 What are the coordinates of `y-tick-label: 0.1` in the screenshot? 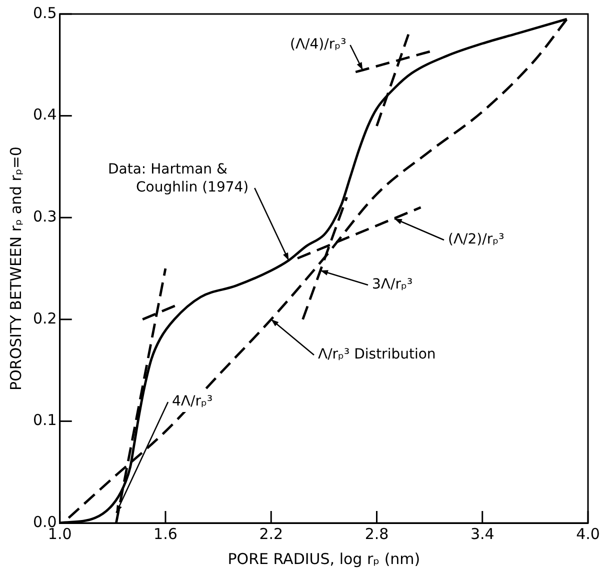 It's located at (44, 420).